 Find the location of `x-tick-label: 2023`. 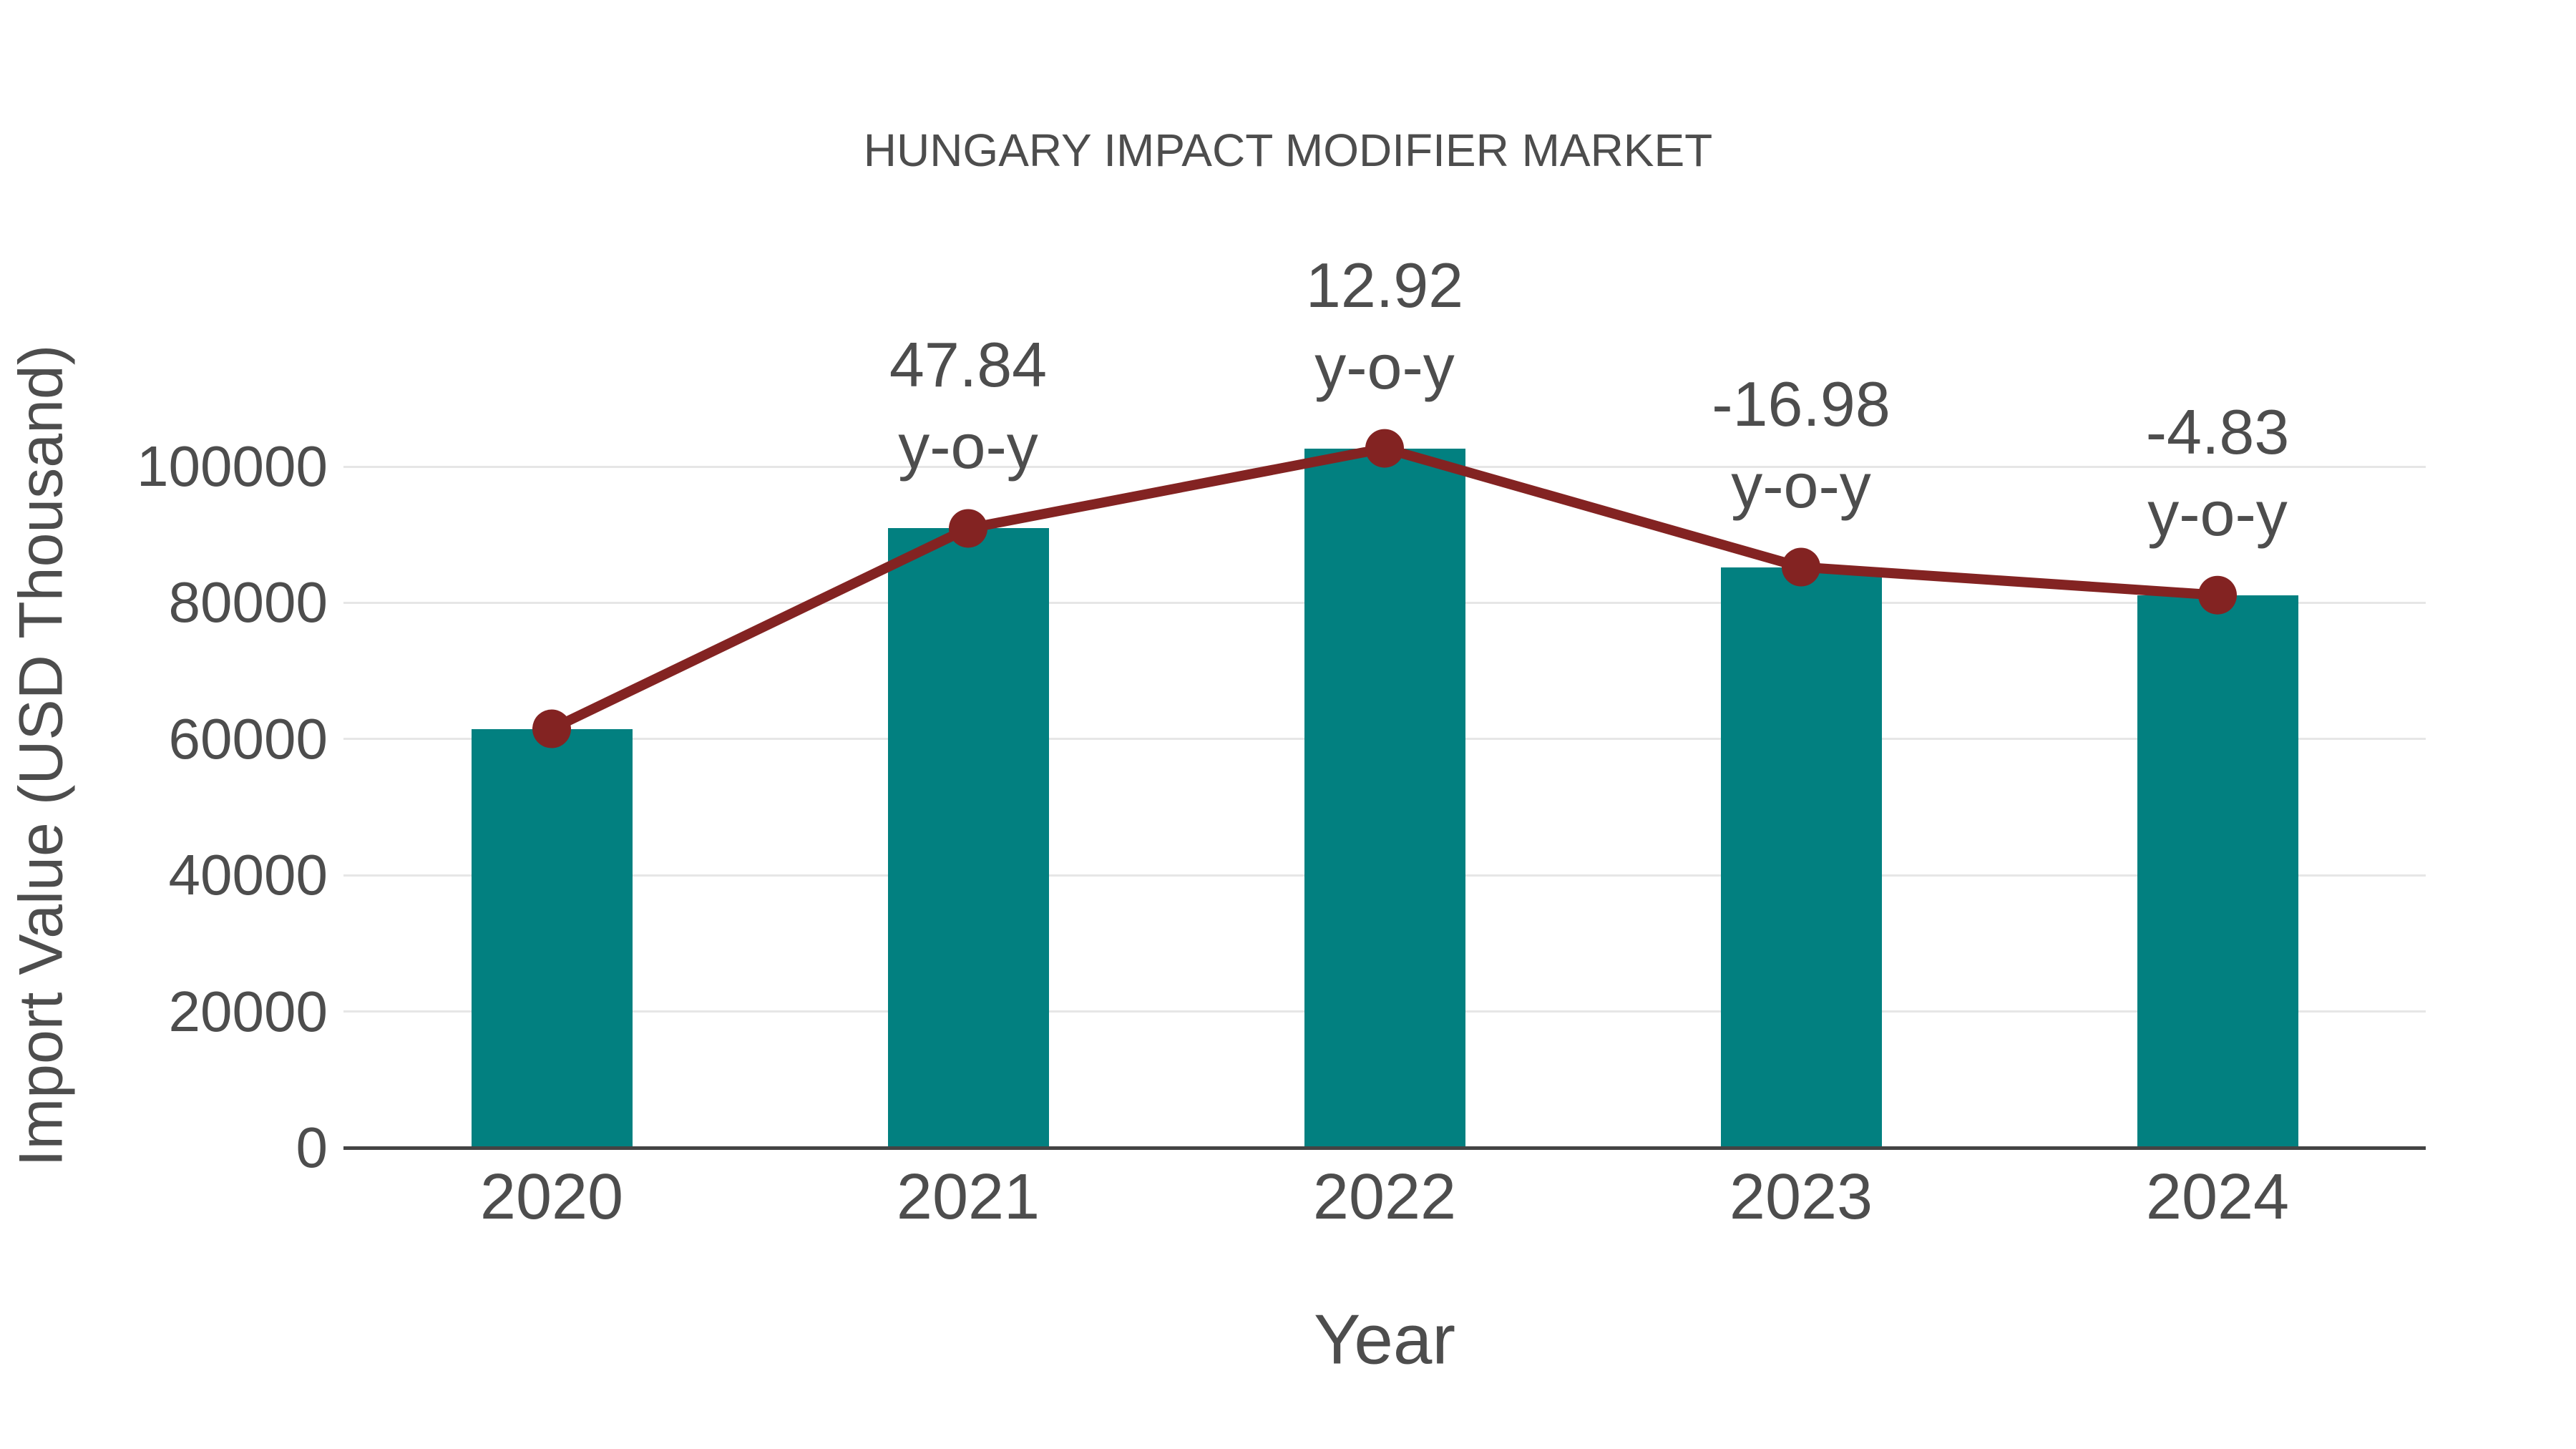

x-tick-label: 2023 is located at coordinates (1801, 1197).